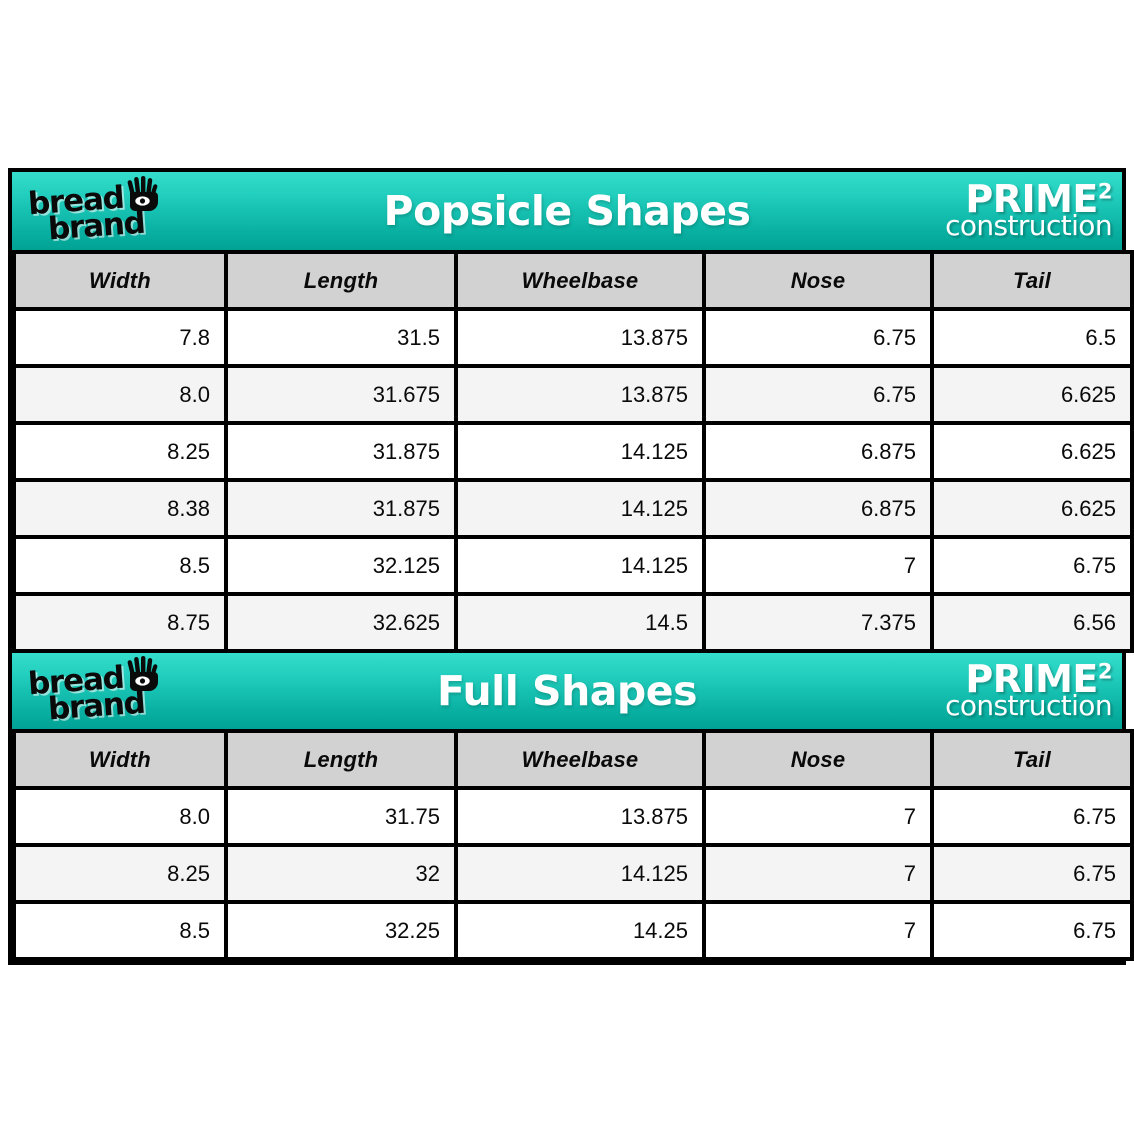 The width and height of the screenshot is (1134, 1134). I want to click on cell-width: 8.75, so click(120, 622).